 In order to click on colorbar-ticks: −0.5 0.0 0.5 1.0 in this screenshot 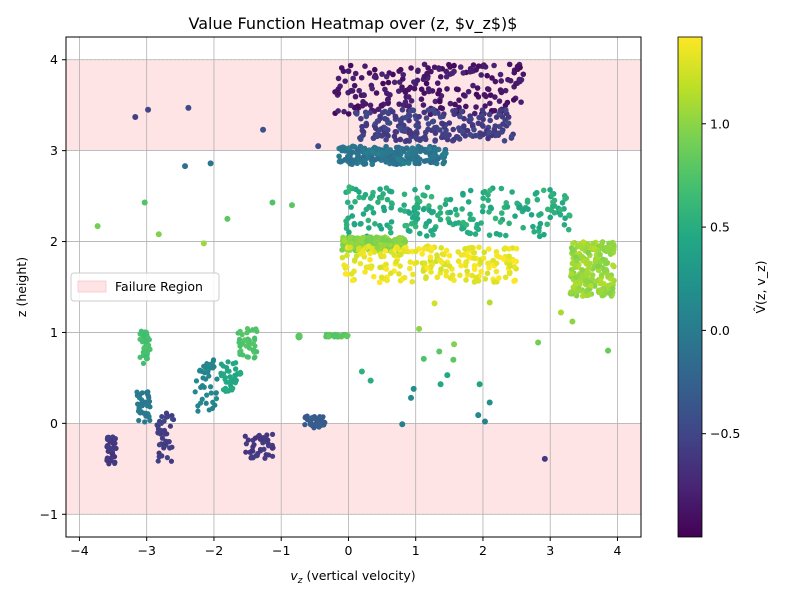, I will do `click(721, 278)`.